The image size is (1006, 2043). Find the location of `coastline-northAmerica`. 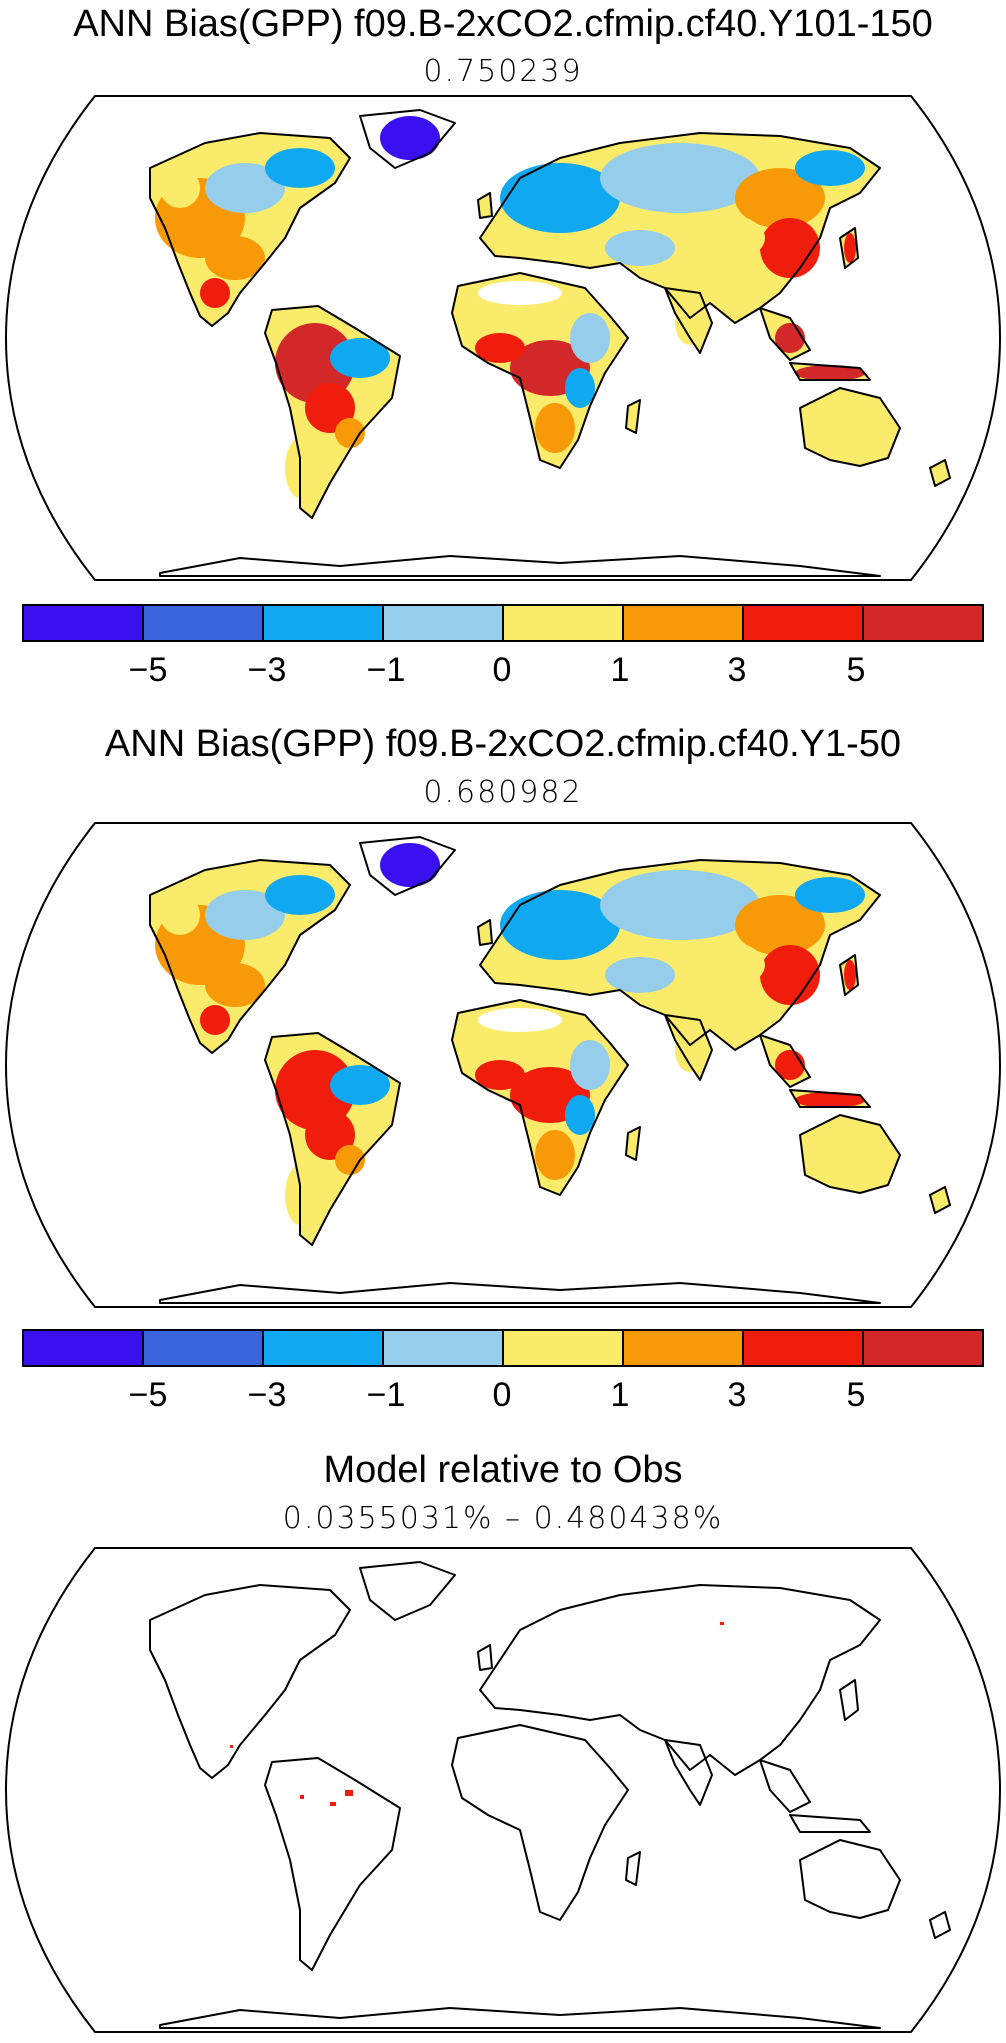

coastline-northAmerica is located at coordinates (250, 229).